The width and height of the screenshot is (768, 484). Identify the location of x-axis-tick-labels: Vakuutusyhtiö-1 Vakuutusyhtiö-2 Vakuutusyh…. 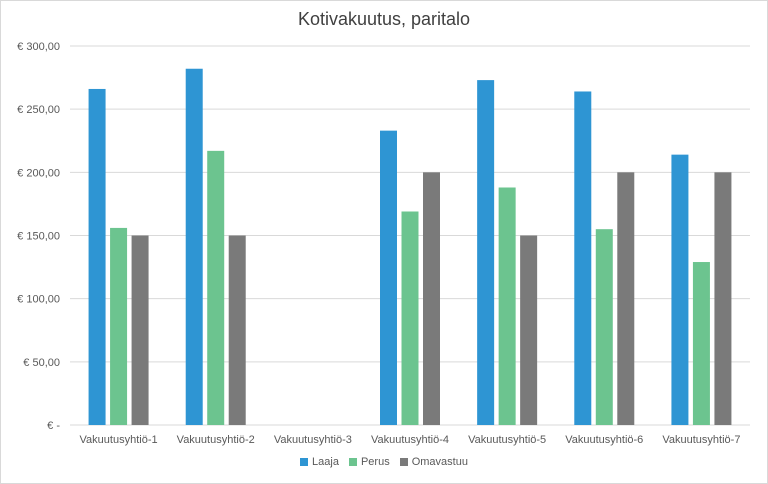
(410, 440).